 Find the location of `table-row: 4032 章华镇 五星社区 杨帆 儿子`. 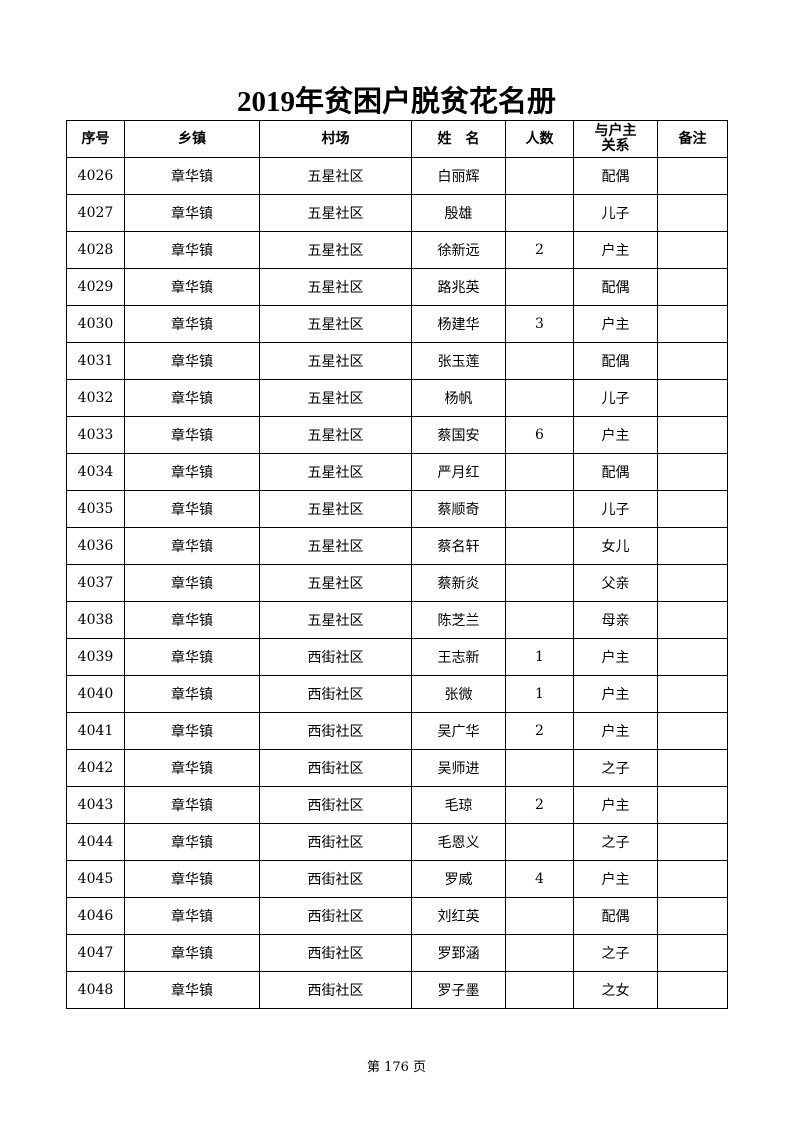

table-row: 4032 章华镇 五星社区 杨帆 儿子 is located at coordinates (397, 398).